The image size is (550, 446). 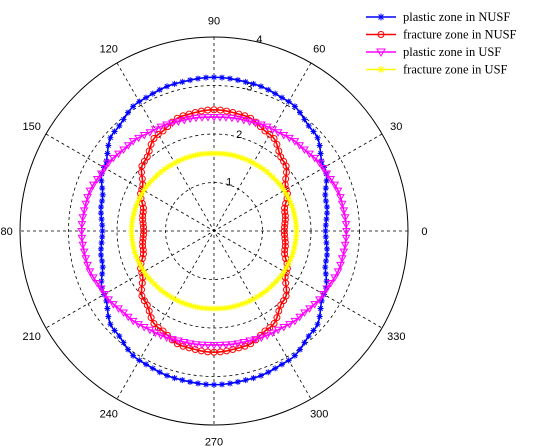 I want to click on angle-tick-label: 240, so click(x=109, y=414).